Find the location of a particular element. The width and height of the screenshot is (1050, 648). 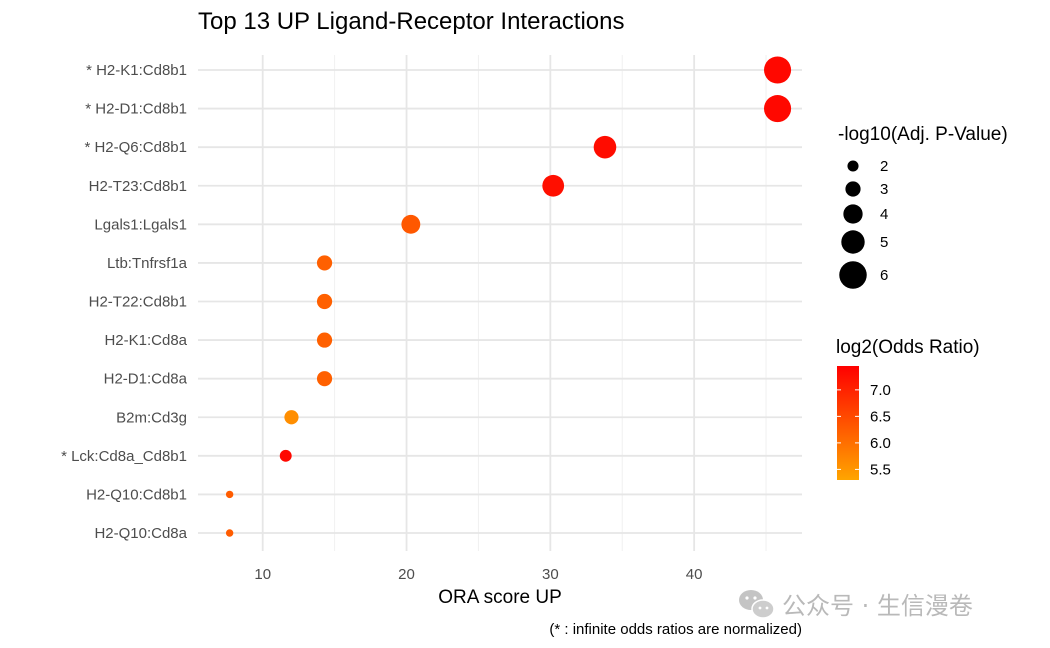

y-tick-label: * H2-K1:Cd8b1 is located at coordinates (136, 70).